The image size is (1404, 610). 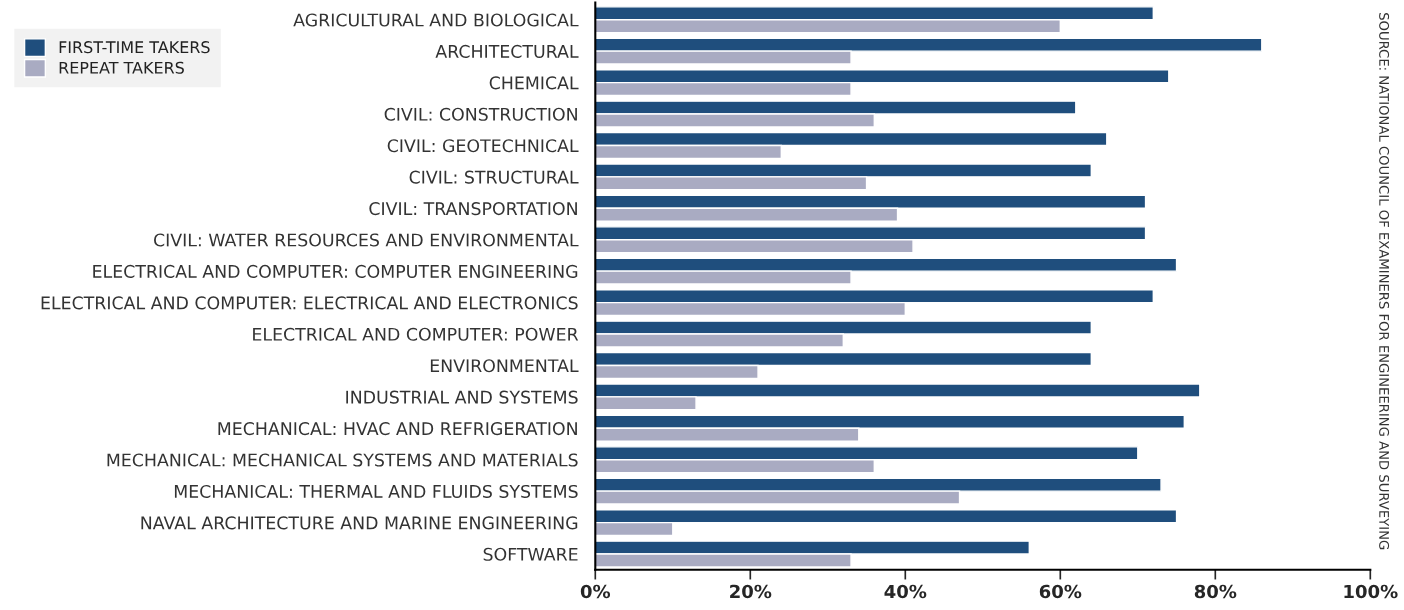 What do you see at coordinates (366, 240) in the screenshot?
I see `y-tick-label: CIVIL: WATER RESOURCES AND ENVIRONMENTAL` at bounding box center [366, 240].